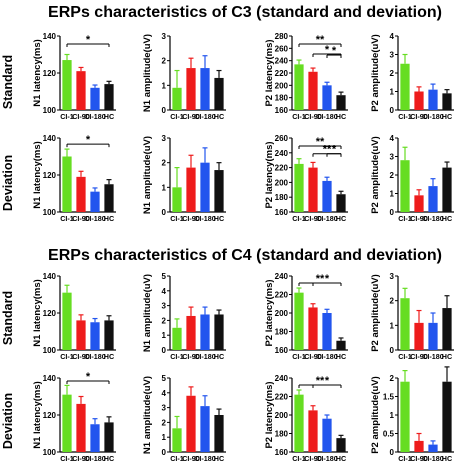 Image resolution: width=474 pixels, height=474 pixels. Describe the element at coordinates (447, 116) in the screenshot. I see `panel-c3-standard-p2-amplitude-uv-xtick-hc: HC` at that location.